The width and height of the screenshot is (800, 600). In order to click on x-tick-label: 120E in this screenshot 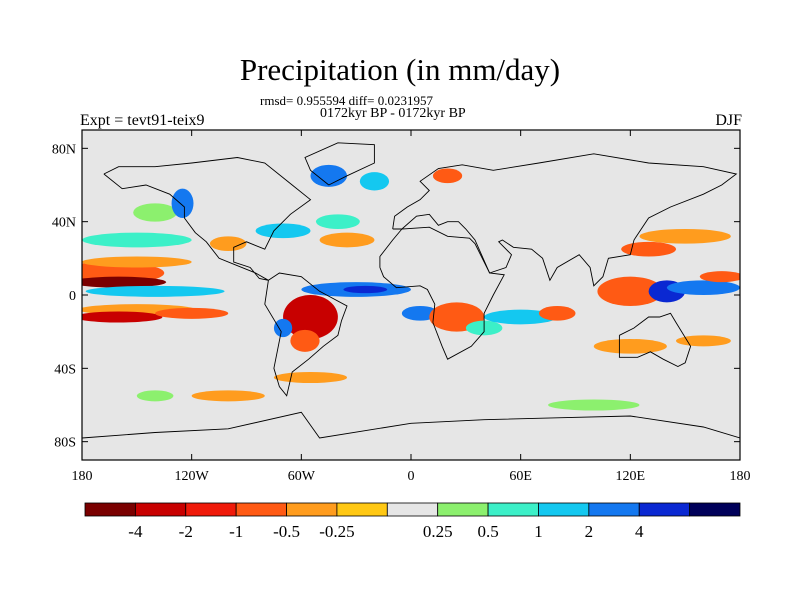, I will do `click(631, 476)`.